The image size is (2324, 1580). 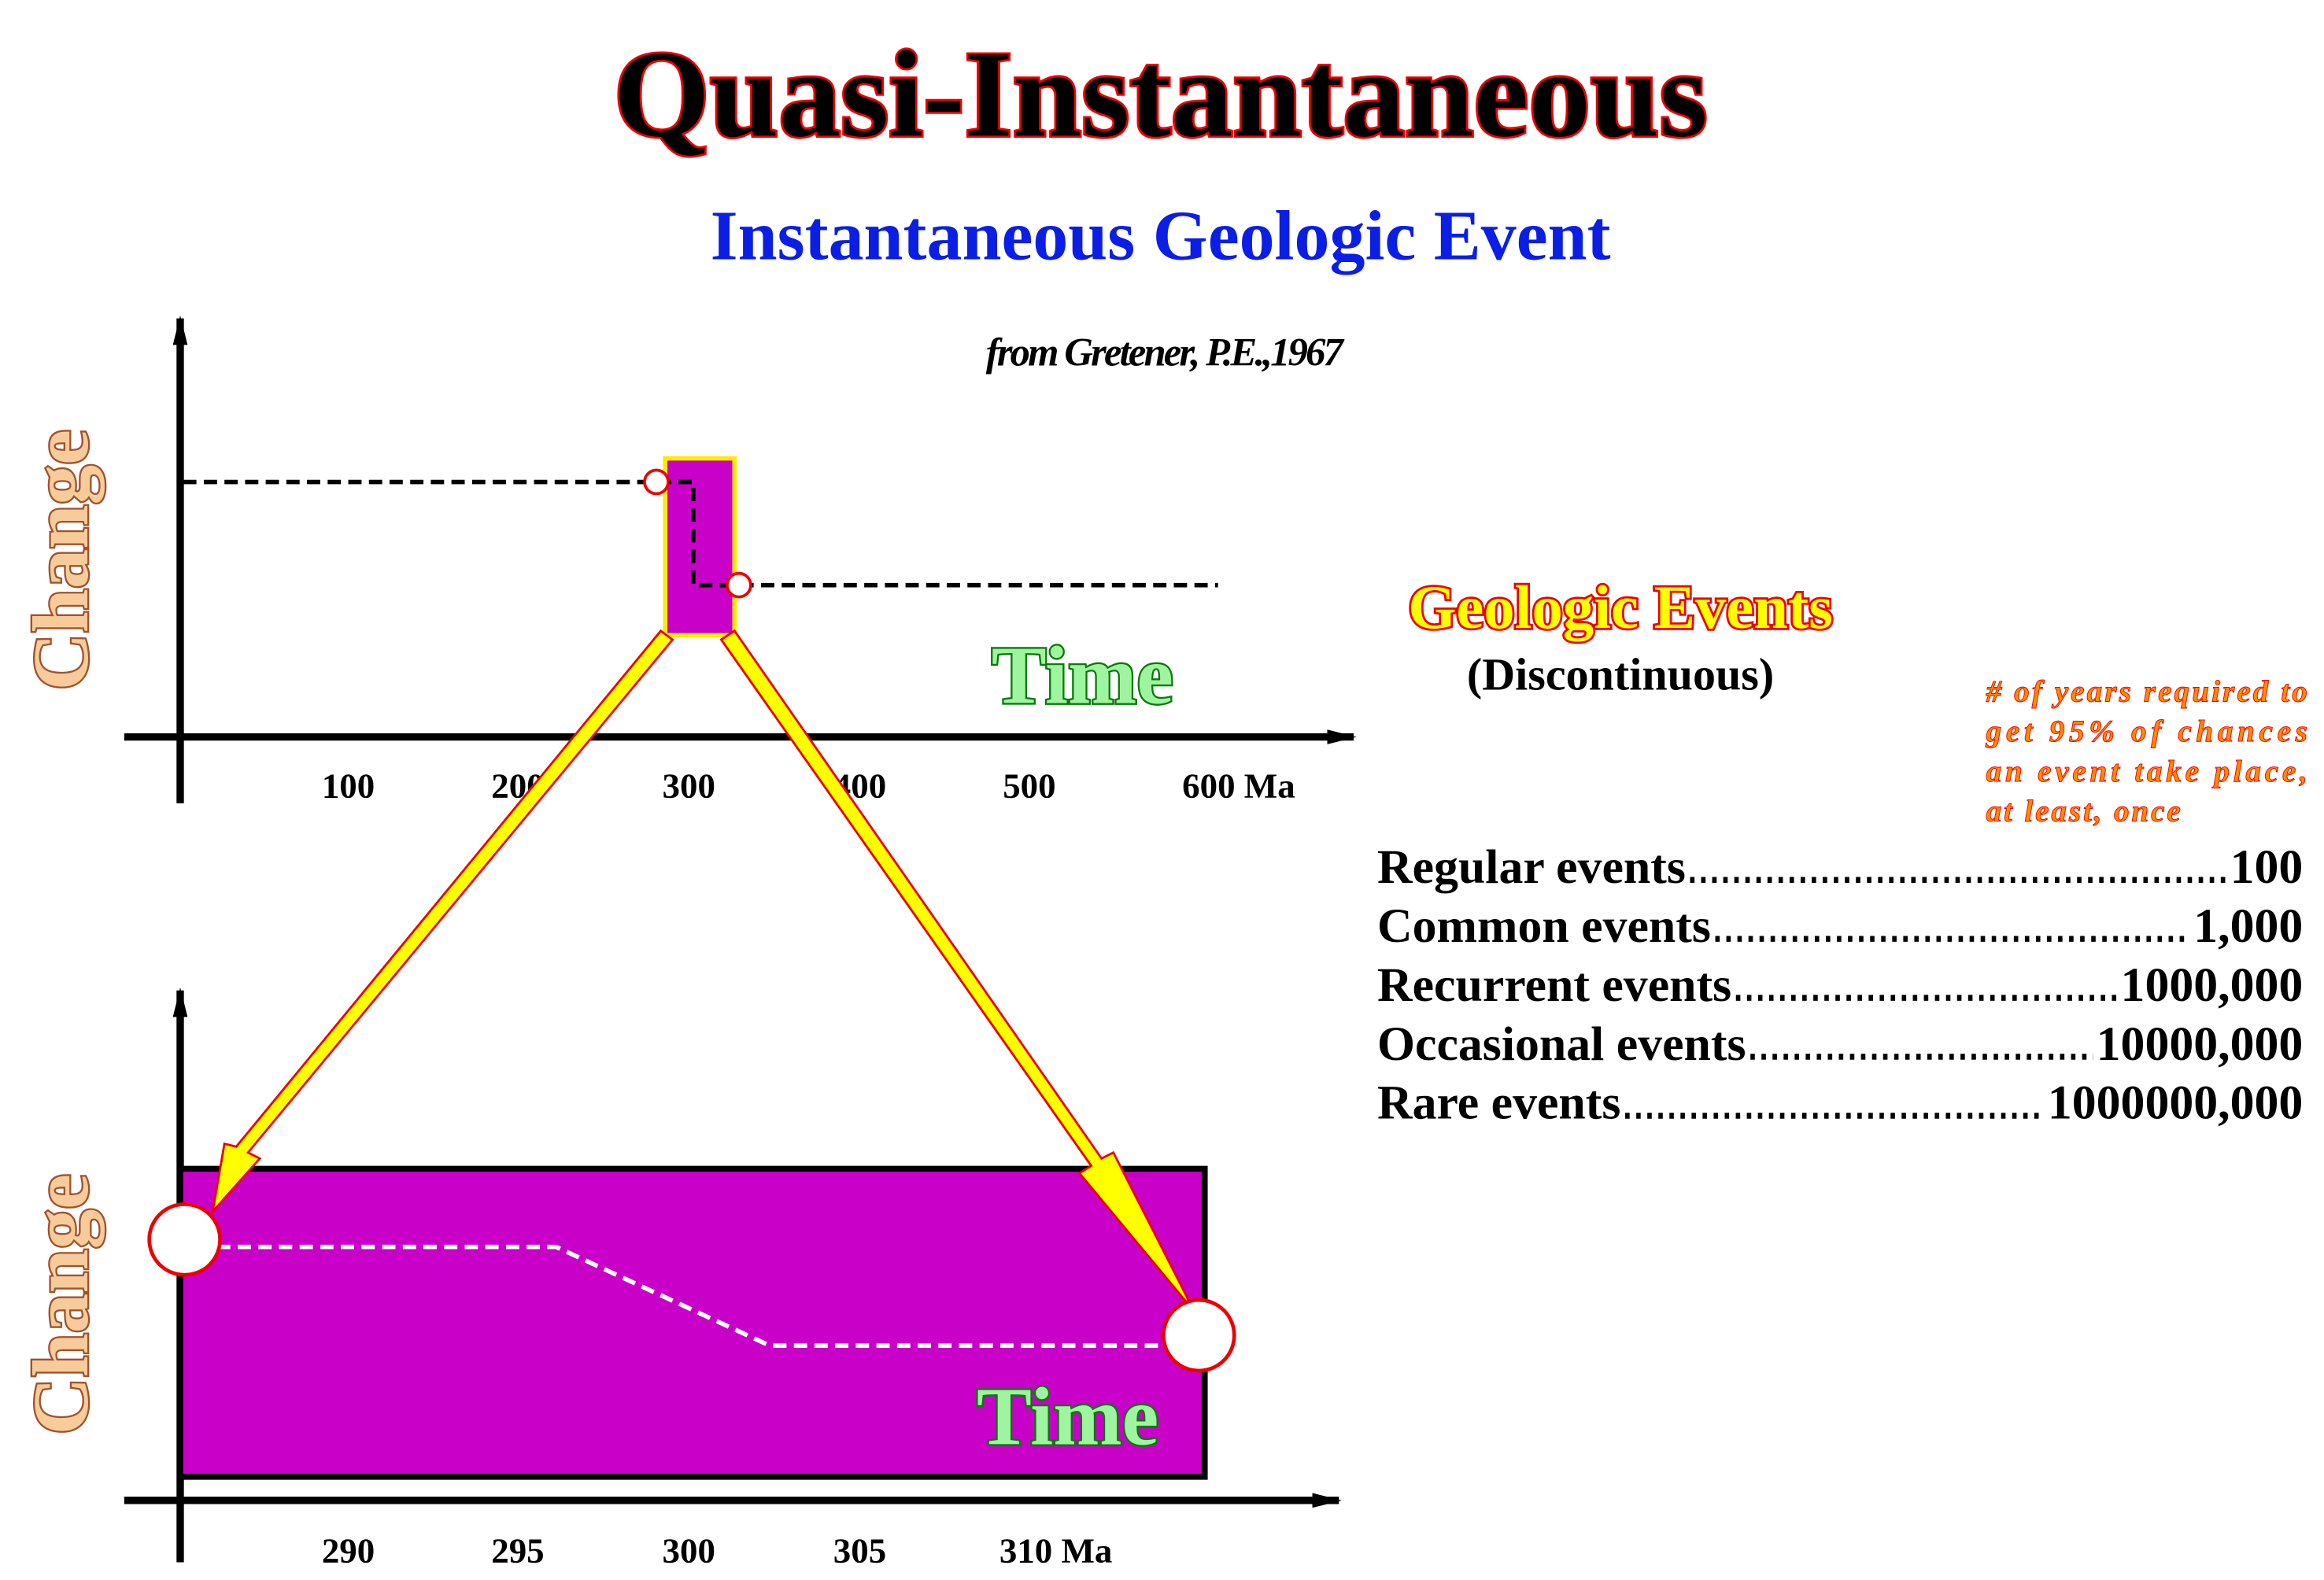 I want to click on subtitle: Instantaneous Geologic Event, so click(x=1161, y=236).